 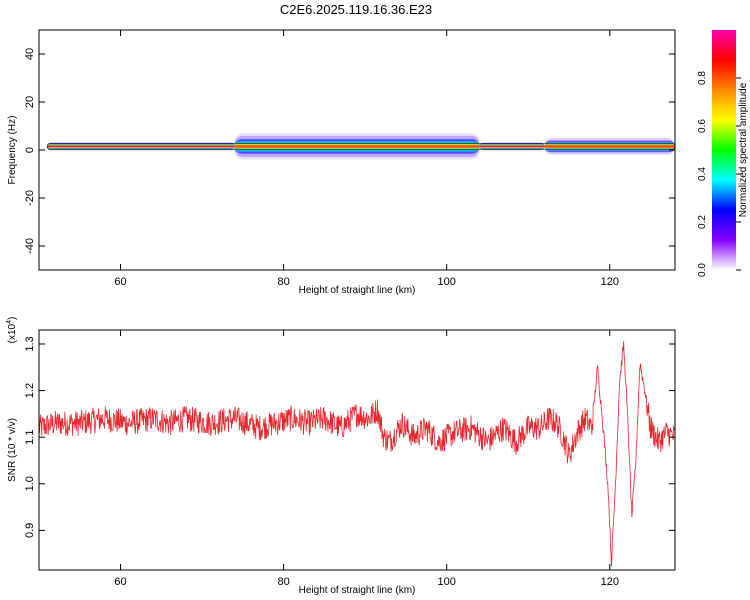 What do you see at coordinates (283, 282) in the screenshot?
I see `spectrogram-x-tick-label: 80` at bounding box center [283, 282].